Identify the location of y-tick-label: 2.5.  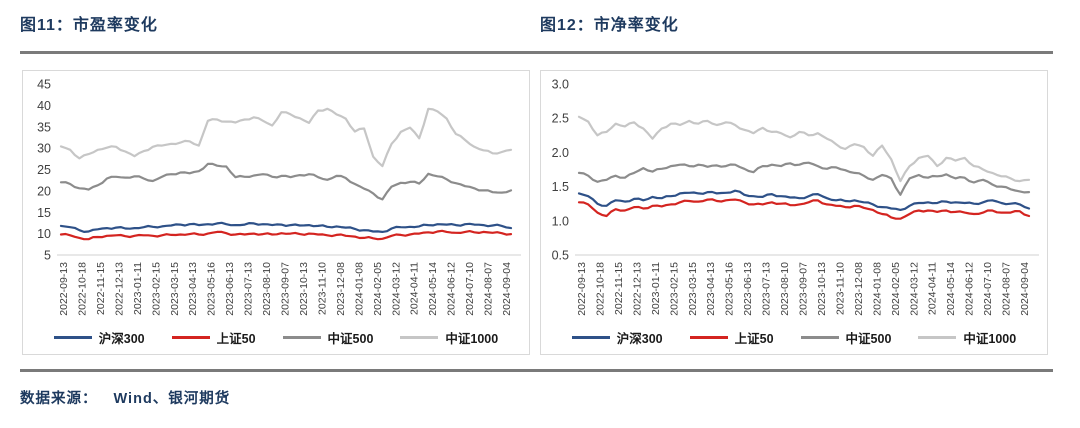
(560, 119).